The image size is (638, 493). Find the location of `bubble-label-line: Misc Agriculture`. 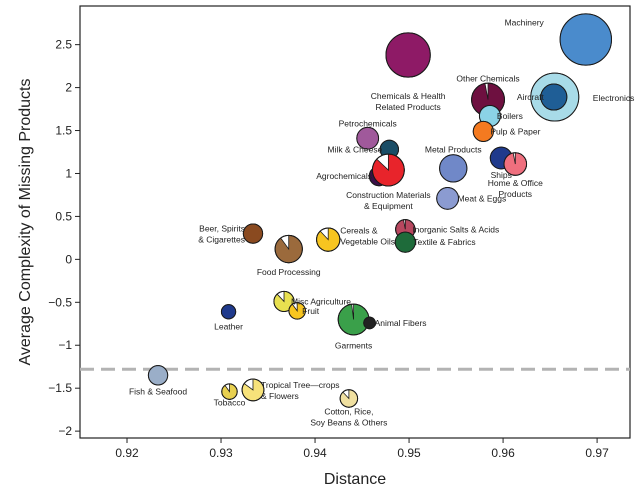

bubble-label-line: Misc Agriculture is located at coordinates (321, 301).